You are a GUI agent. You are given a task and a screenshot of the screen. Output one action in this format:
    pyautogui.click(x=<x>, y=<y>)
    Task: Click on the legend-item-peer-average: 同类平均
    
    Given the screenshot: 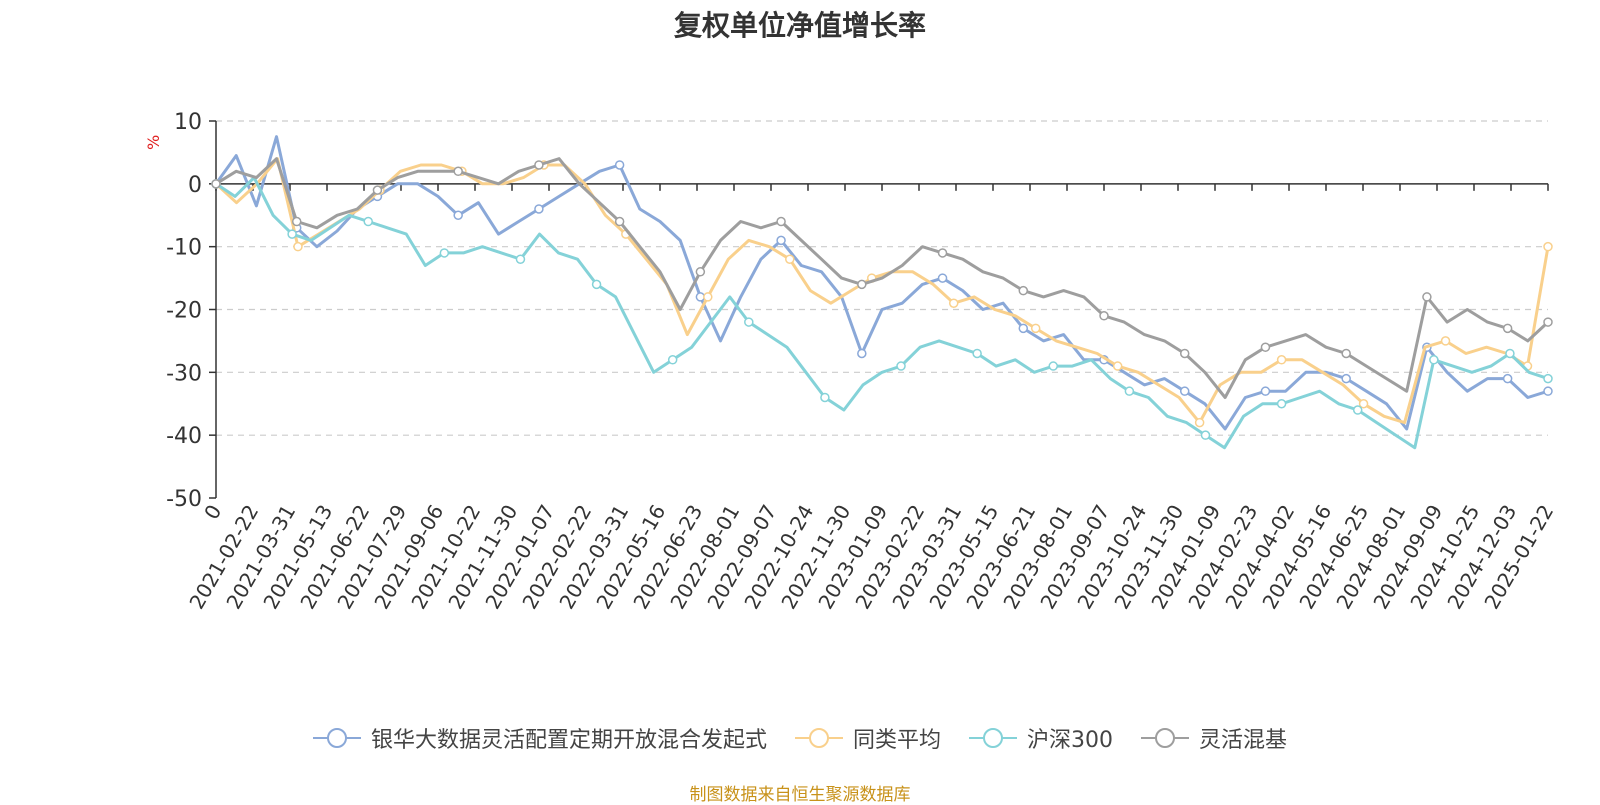 What is the action you would take?
    pyautogui.click(x=867, y=738)
    